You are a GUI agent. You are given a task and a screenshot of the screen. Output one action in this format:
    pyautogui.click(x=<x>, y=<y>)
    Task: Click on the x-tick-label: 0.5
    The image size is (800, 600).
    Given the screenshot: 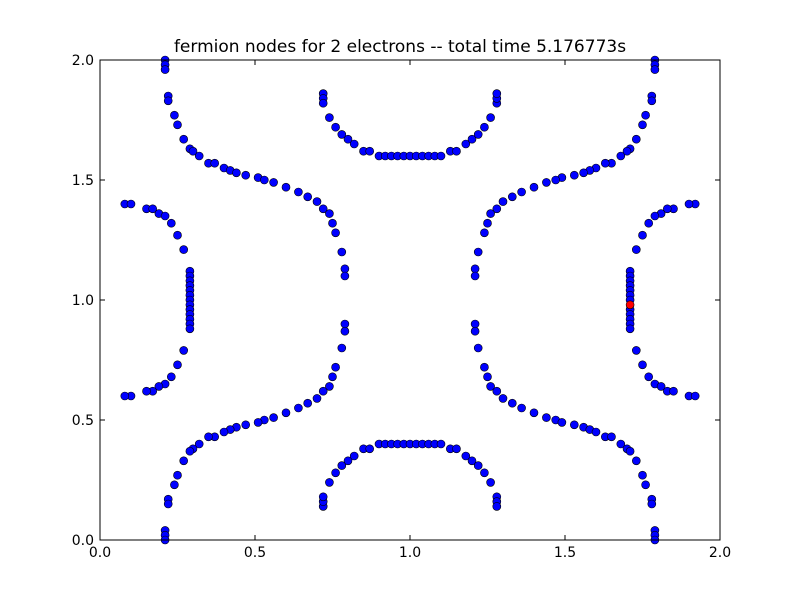 What is the action you would take?
    pyautogui.click(x=255, y=553)
    